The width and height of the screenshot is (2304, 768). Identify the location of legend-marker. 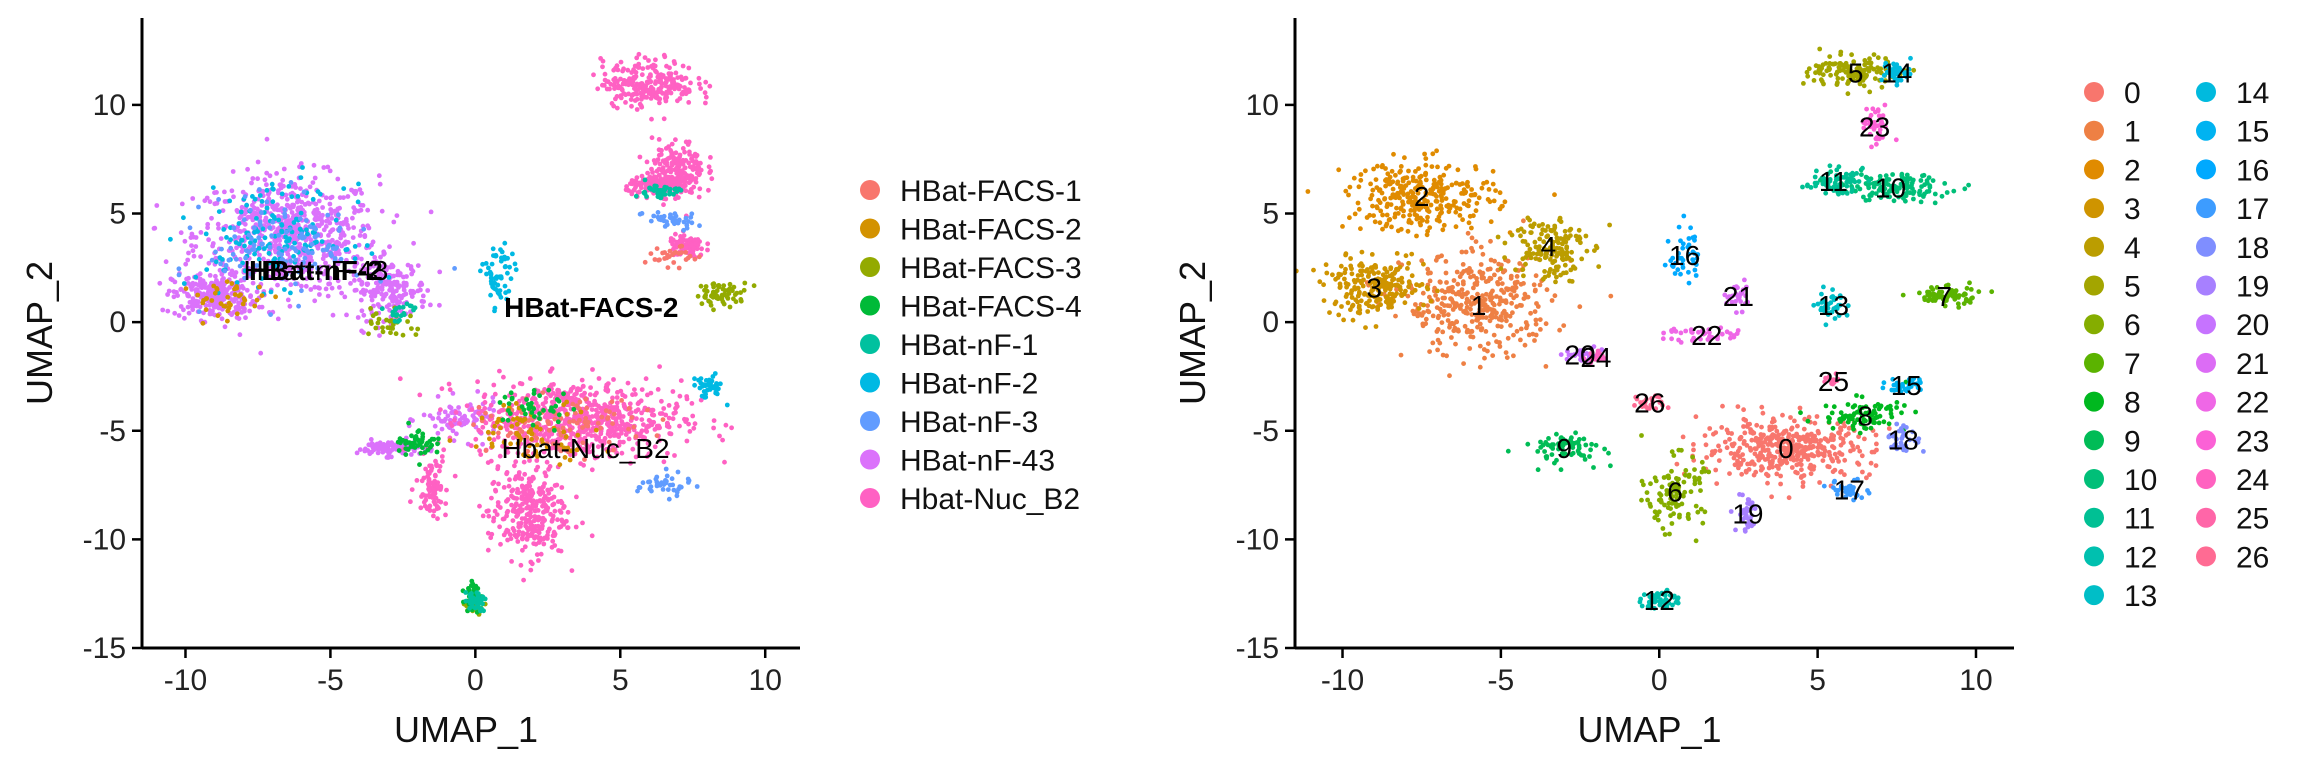
(870, 498).